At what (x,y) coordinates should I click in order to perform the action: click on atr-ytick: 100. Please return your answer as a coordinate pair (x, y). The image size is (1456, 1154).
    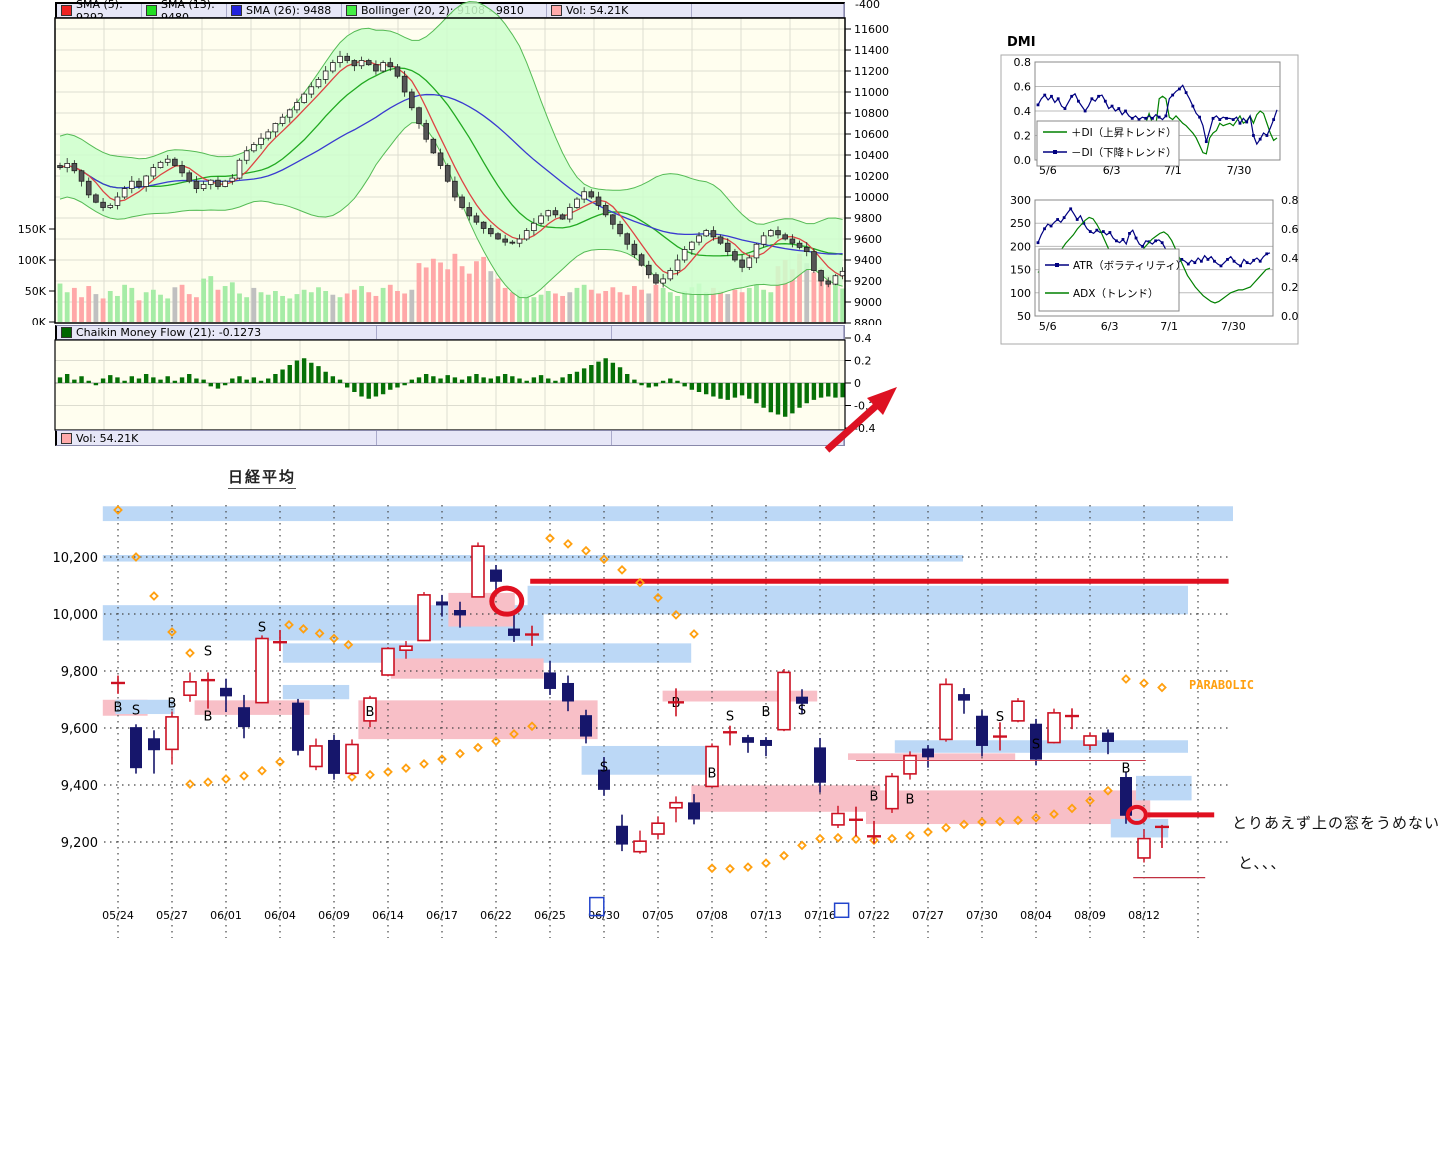
    Looking at the image, I should click on (1020, 293).